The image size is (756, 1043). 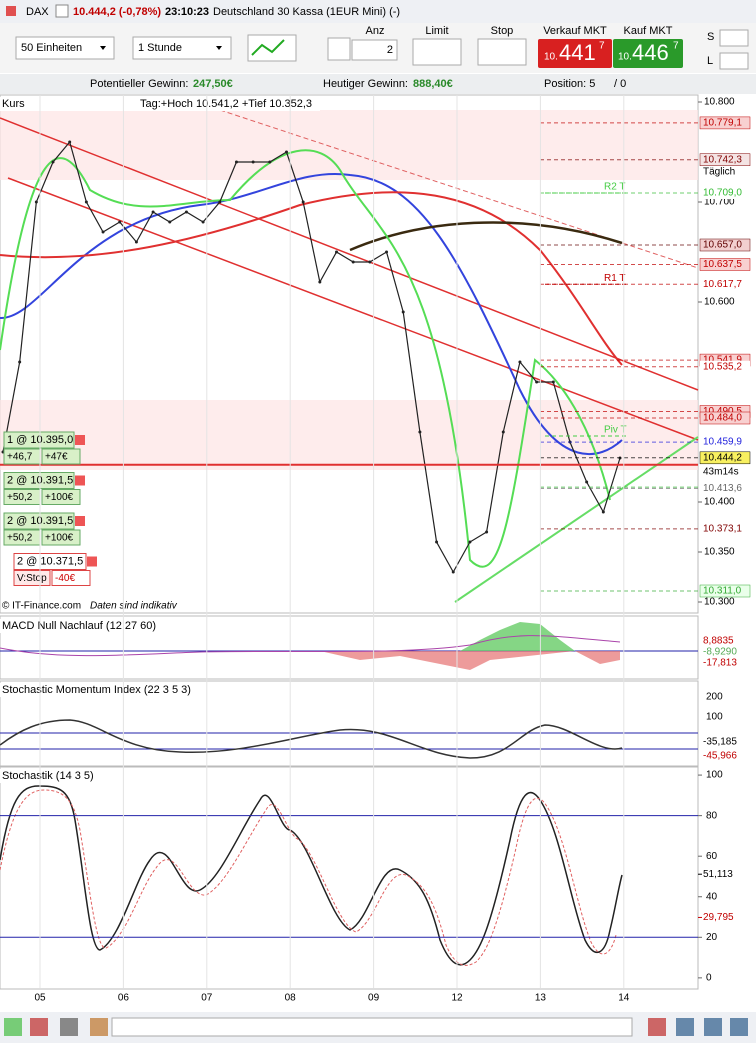 I want to click on order-profit: +47€, so click(x=56, y=457).